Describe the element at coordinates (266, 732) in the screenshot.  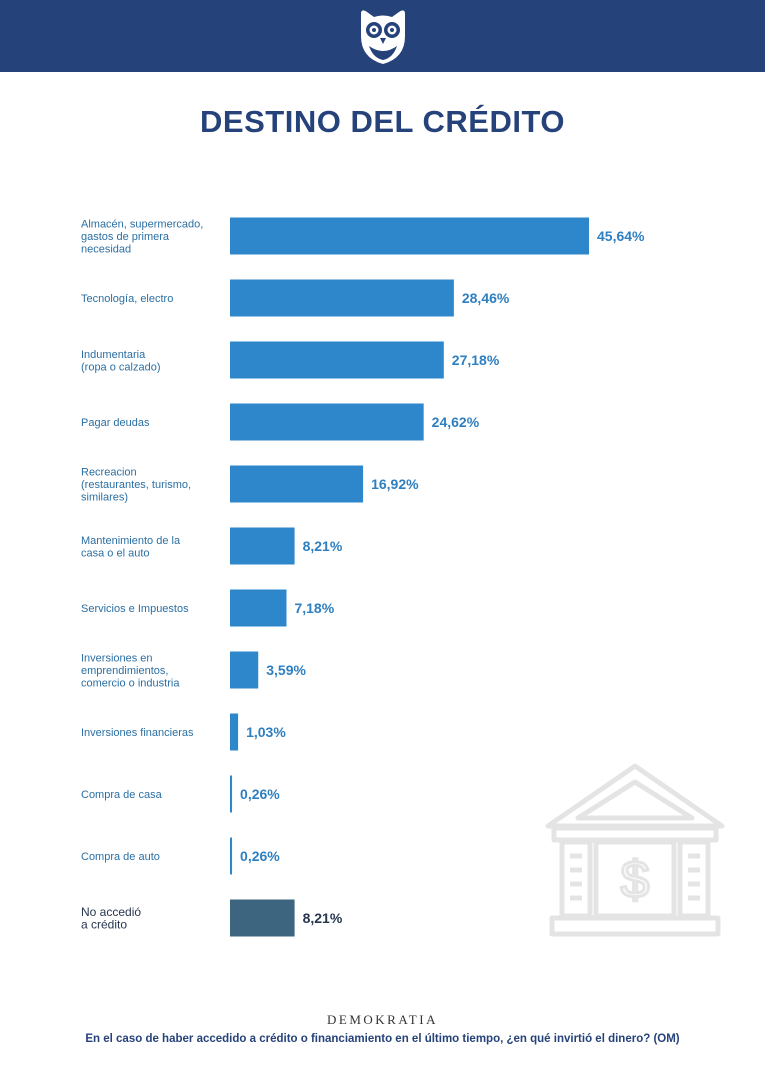
I see `value-label-8: 1,03%` at that location.